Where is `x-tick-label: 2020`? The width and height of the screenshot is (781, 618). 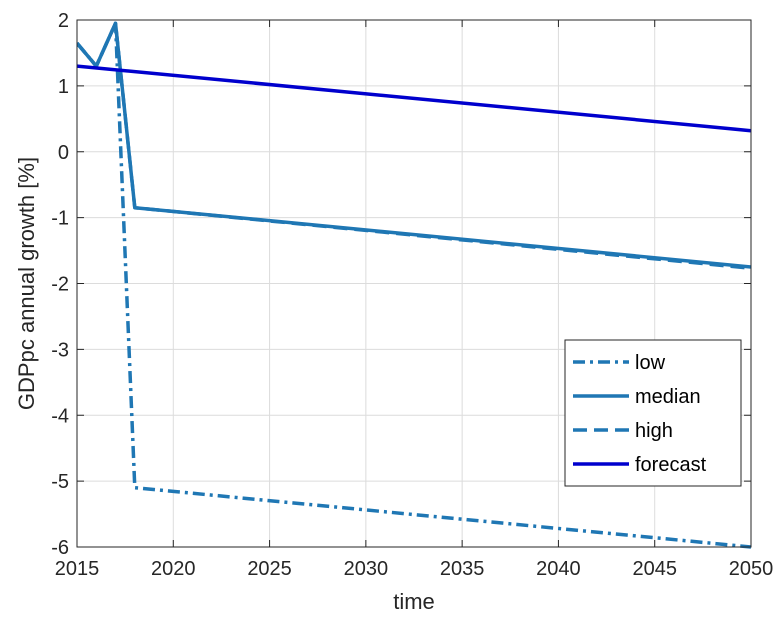
x-tick-label: 2020 is located at coordinates (173, 569).